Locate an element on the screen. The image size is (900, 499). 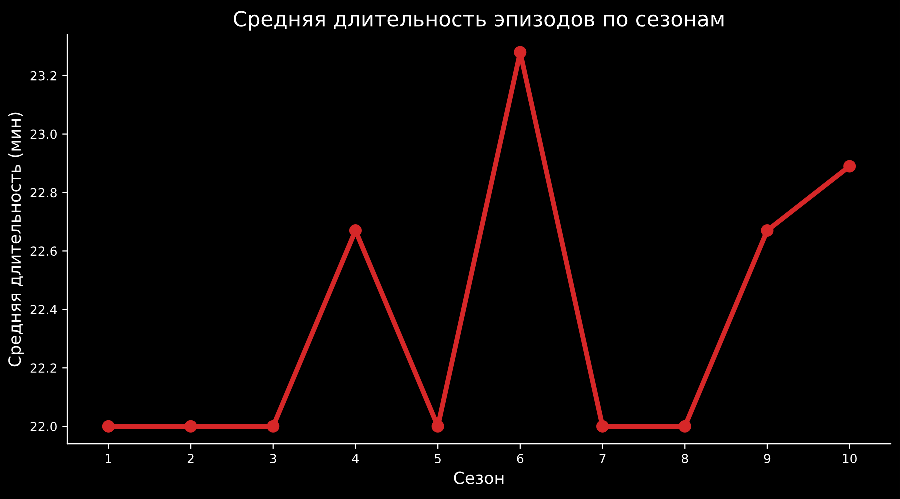
y-tick-label: 22.0 is located at coordinates (43, 427).